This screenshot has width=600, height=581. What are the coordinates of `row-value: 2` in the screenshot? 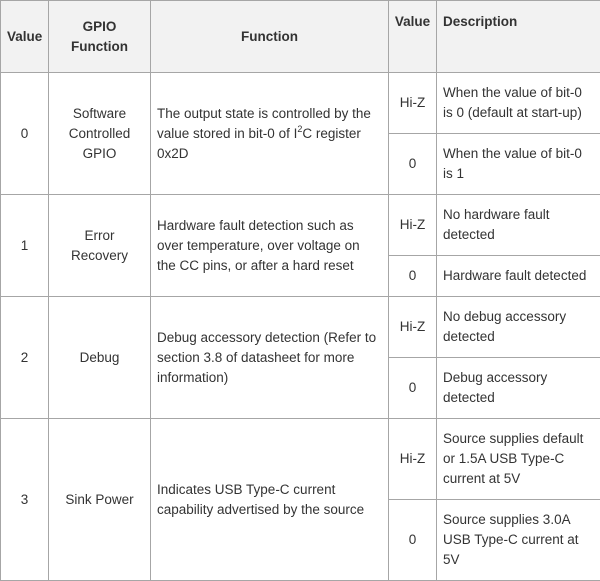 It's located at (25, 358).